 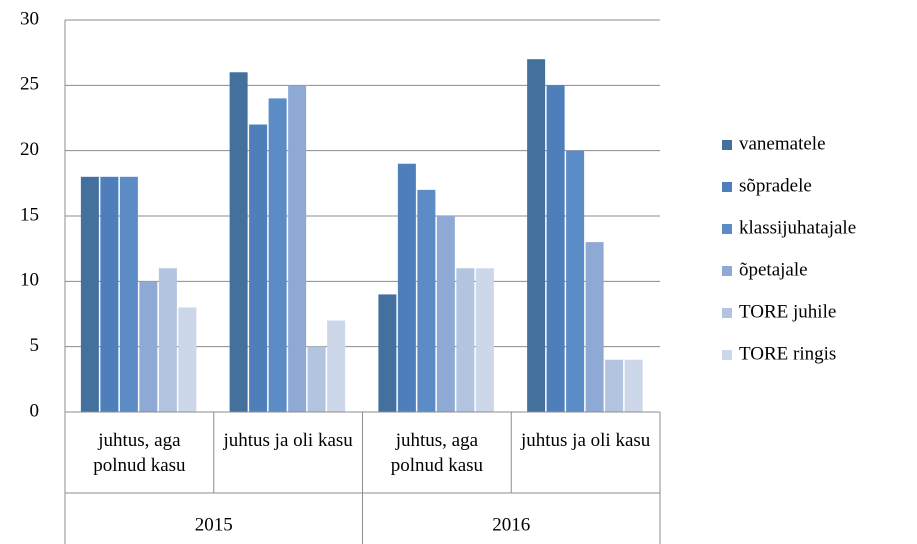 What do you see at coordinates (773, 269) in the screenshot?
I see `legend-label: õpetajale` at bounding box center [773, 269].